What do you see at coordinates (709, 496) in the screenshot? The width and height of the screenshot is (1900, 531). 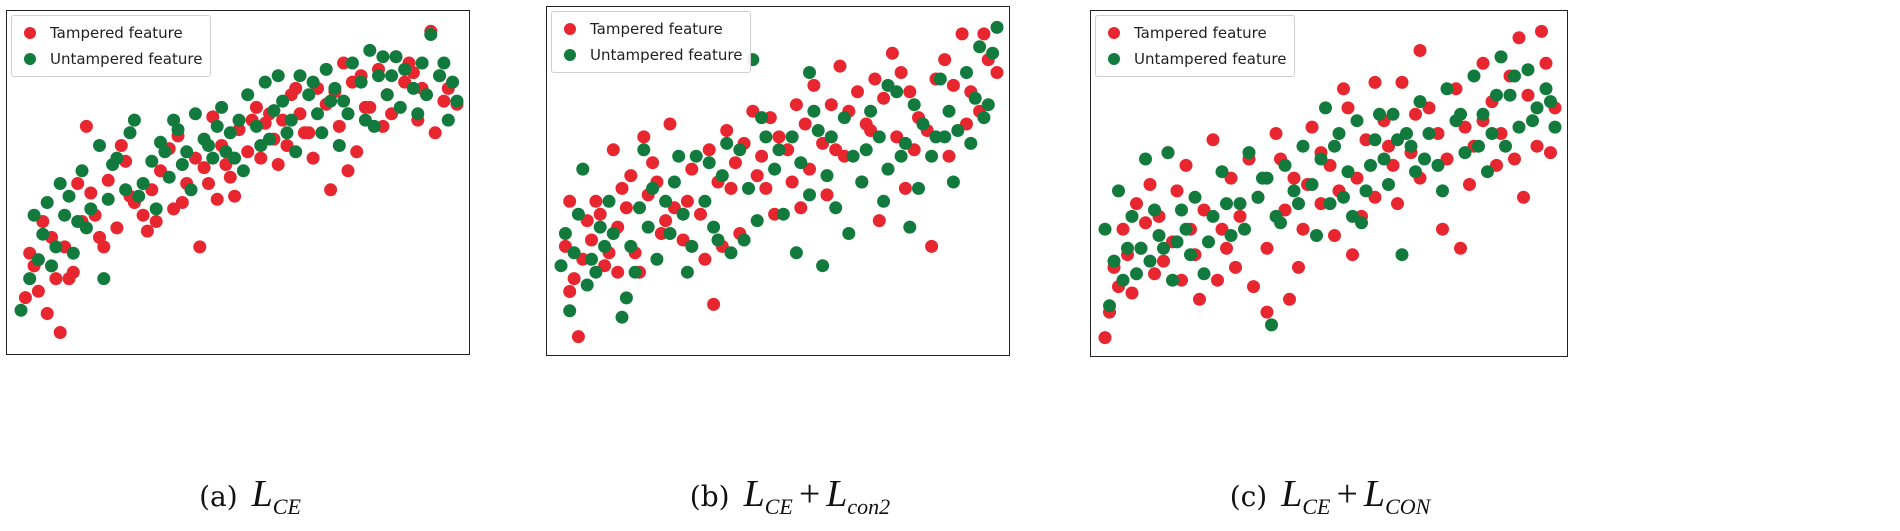 I see `caption-label: (b)` at bounding box center [709, 496].